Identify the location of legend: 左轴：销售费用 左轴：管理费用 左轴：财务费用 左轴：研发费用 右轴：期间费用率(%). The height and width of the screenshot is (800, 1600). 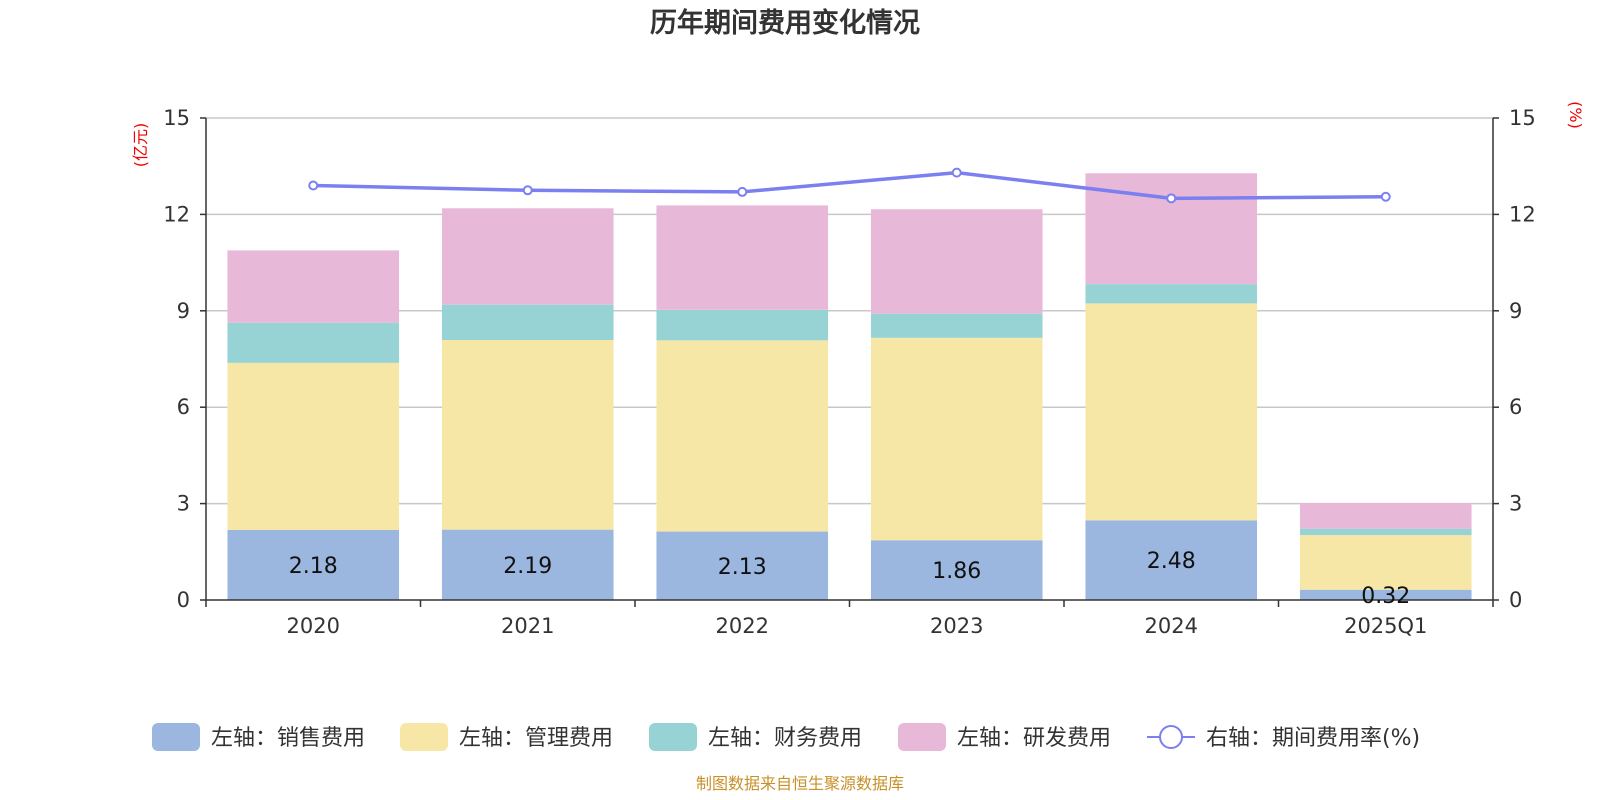
(786, 737).